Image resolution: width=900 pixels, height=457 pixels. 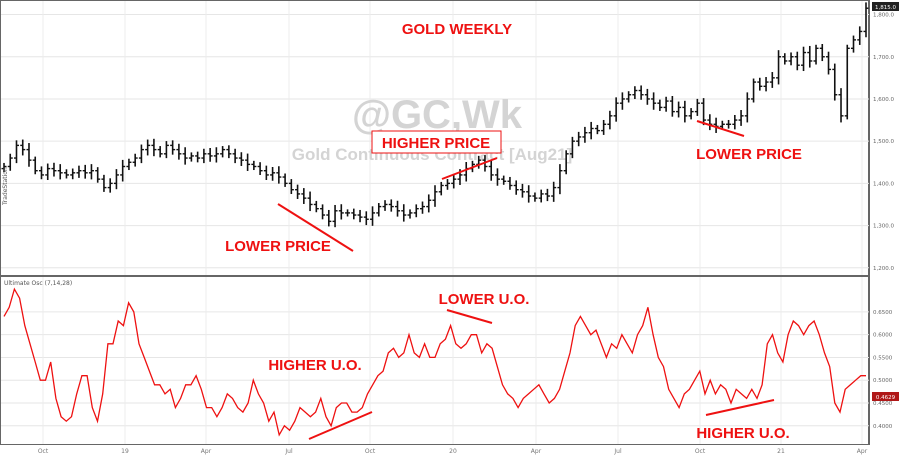 I want to click on annotation-higher-price: HIGHER PRICE, so click(x=436, y=143).